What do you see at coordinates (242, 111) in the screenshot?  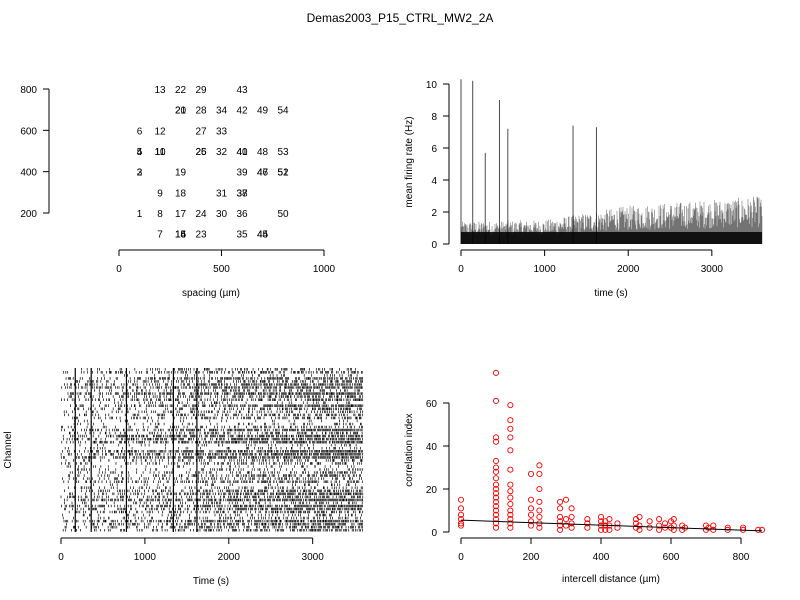 I see `electrode-label: 42` at bounding box center [242, 111].